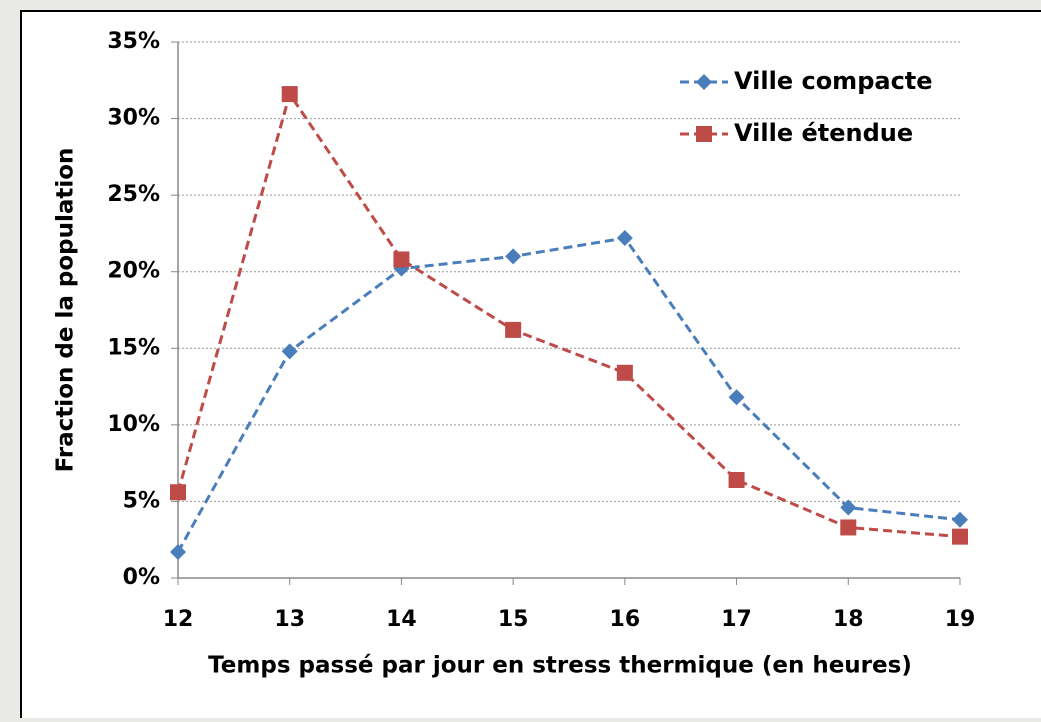 The width and height of the screenshot is (1041, 722). I want to click on legend-label: Ville étendue, so click(823, 133).